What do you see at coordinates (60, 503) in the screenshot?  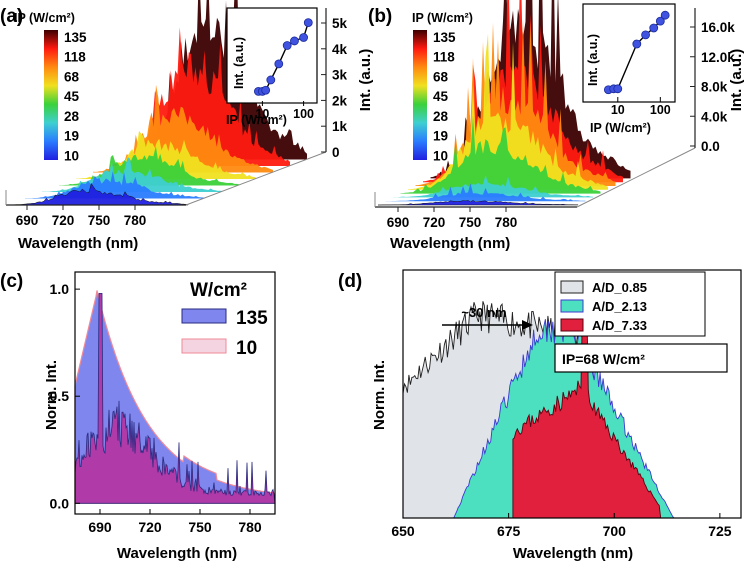 I see `y-tick-label-0.0: 0.0` at bounding box center [60, 503].